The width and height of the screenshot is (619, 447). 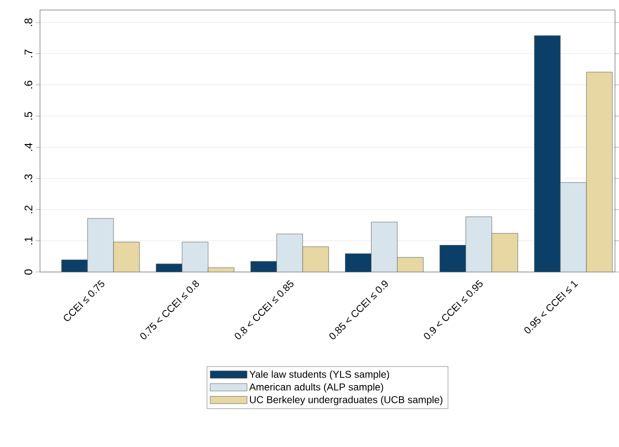 I want to click on y-tick-label: .2, so click(x=28, y=210).